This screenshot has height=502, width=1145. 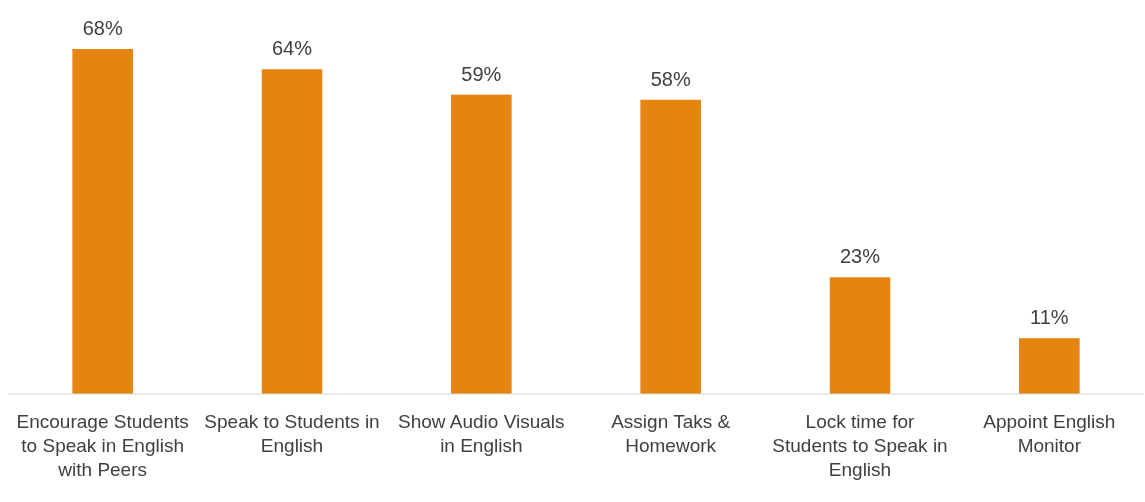 What do you see at coordinates (292, 433) in the screenshot?
I see `x-tick-label: Speak to Students in English` at bounding box center [292, 433].